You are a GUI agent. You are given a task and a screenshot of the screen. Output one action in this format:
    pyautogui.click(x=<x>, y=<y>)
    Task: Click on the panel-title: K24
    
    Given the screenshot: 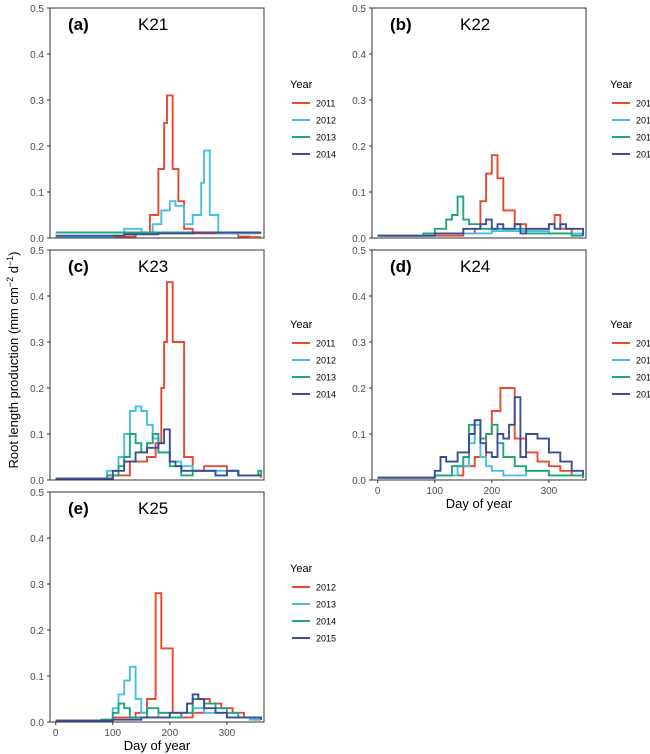 What is the action you would take?
    pyautogui.click(x=475, y=266)
    